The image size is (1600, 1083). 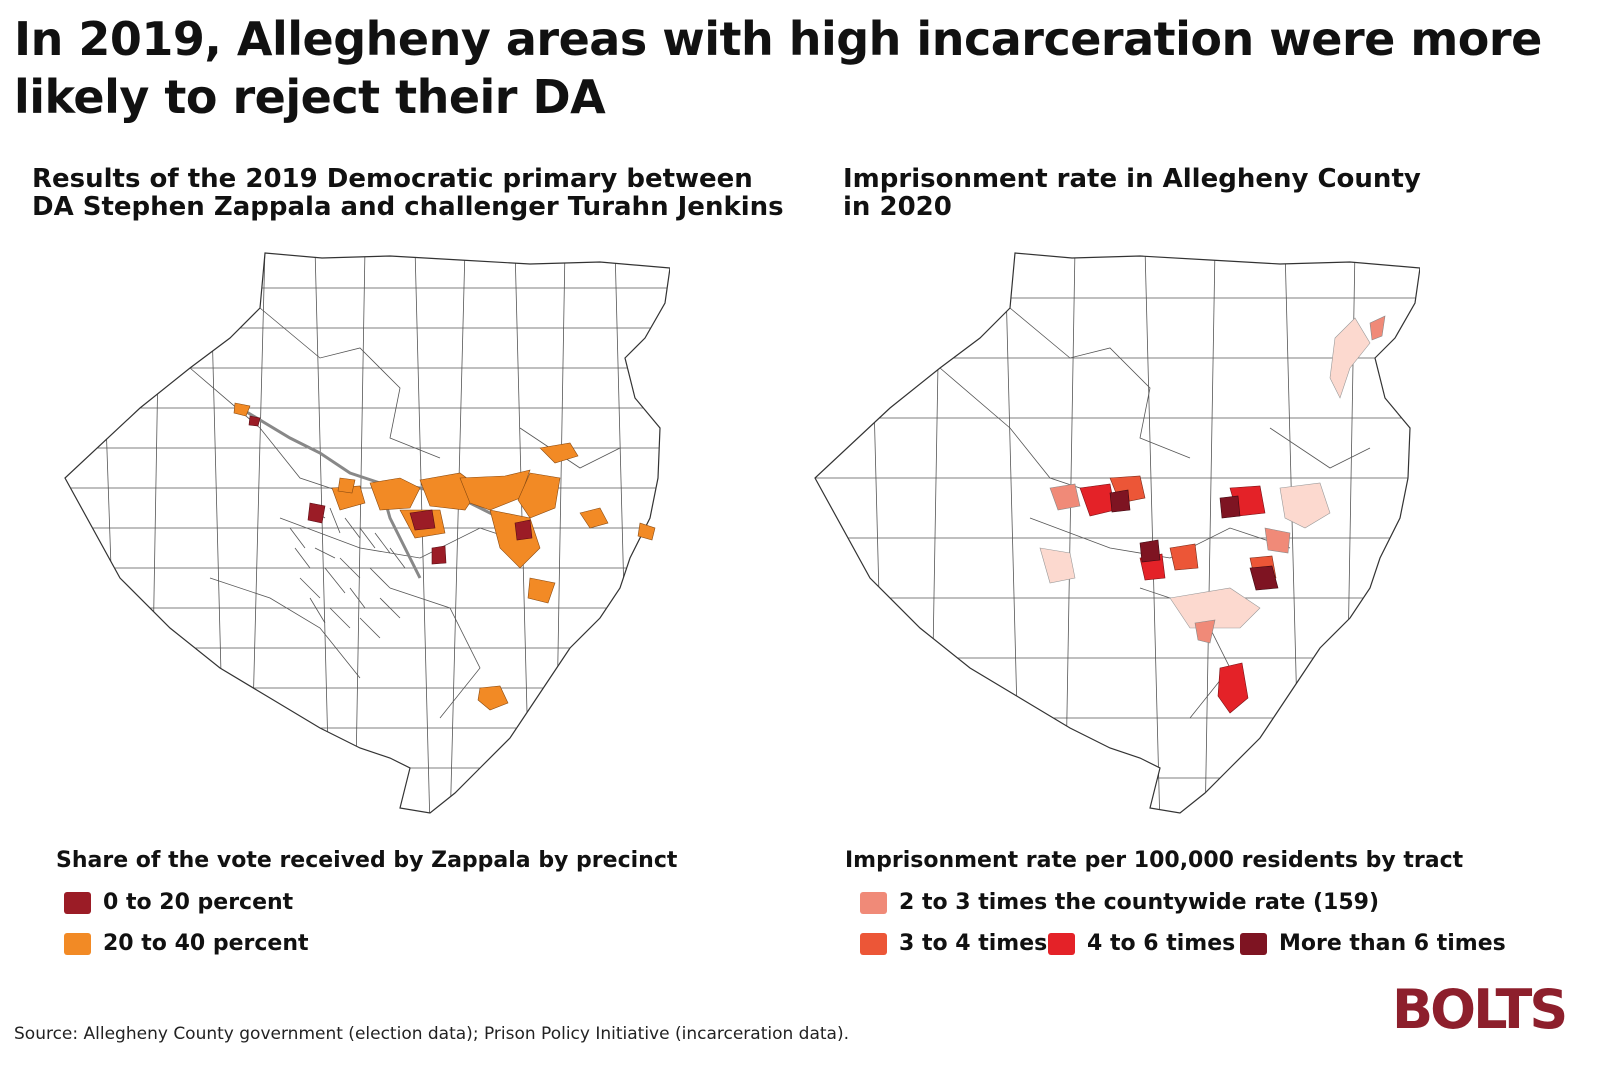 I want to click on legend-label: 0 to 20 percent, so click(x=198, y=902).